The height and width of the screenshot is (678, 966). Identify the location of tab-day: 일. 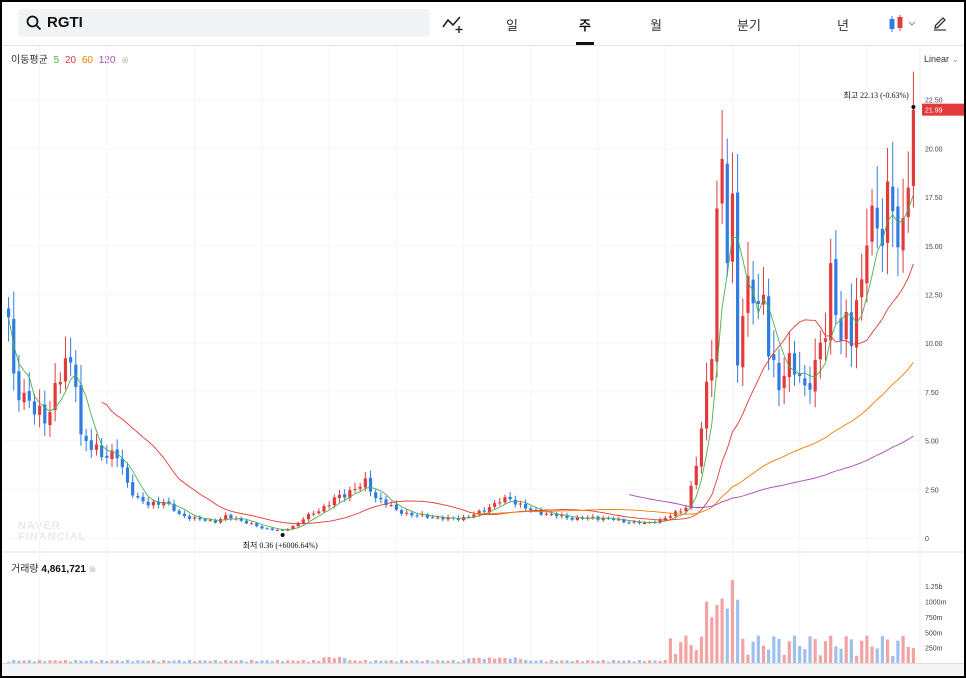
(512, 25).